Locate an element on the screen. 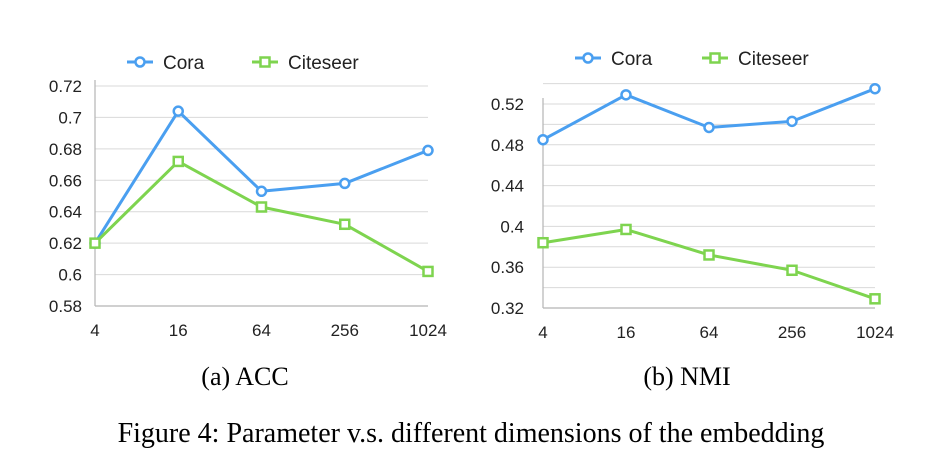 This screenshot has height=464, width=942. y-tick-label: 0.72 is located at coordinates (65, 86).